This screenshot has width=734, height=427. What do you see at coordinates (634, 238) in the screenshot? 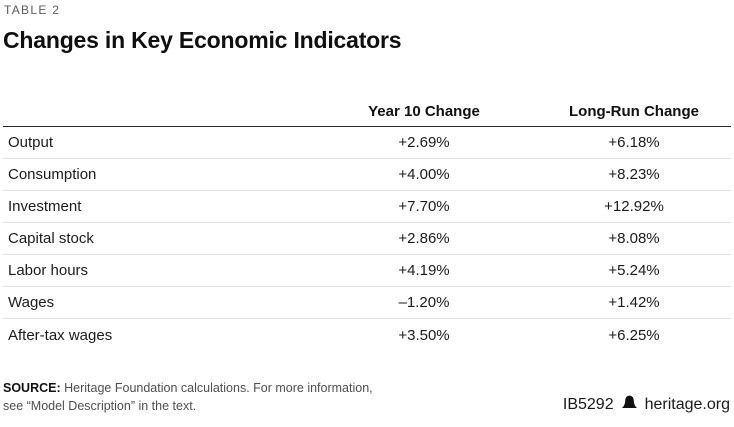
I see `longrun-value: +8.08%` at bounding box center [634, 238].